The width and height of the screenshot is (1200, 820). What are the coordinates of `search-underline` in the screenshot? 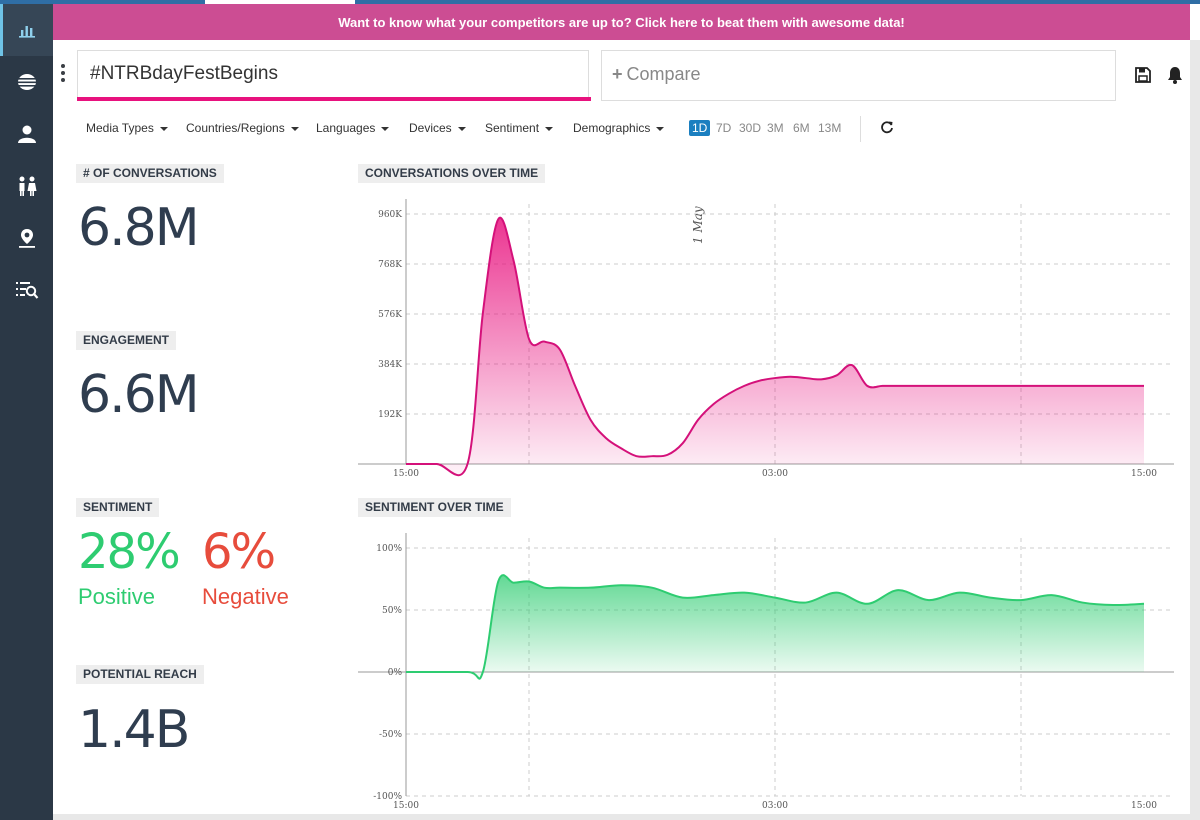 It's located at (334, 99).